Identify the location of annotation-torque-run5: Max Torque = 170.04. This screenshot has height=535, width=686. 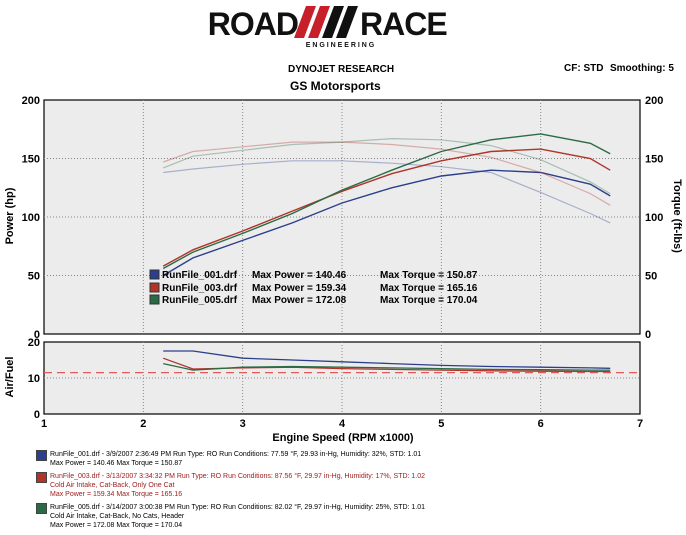
(429, 300).